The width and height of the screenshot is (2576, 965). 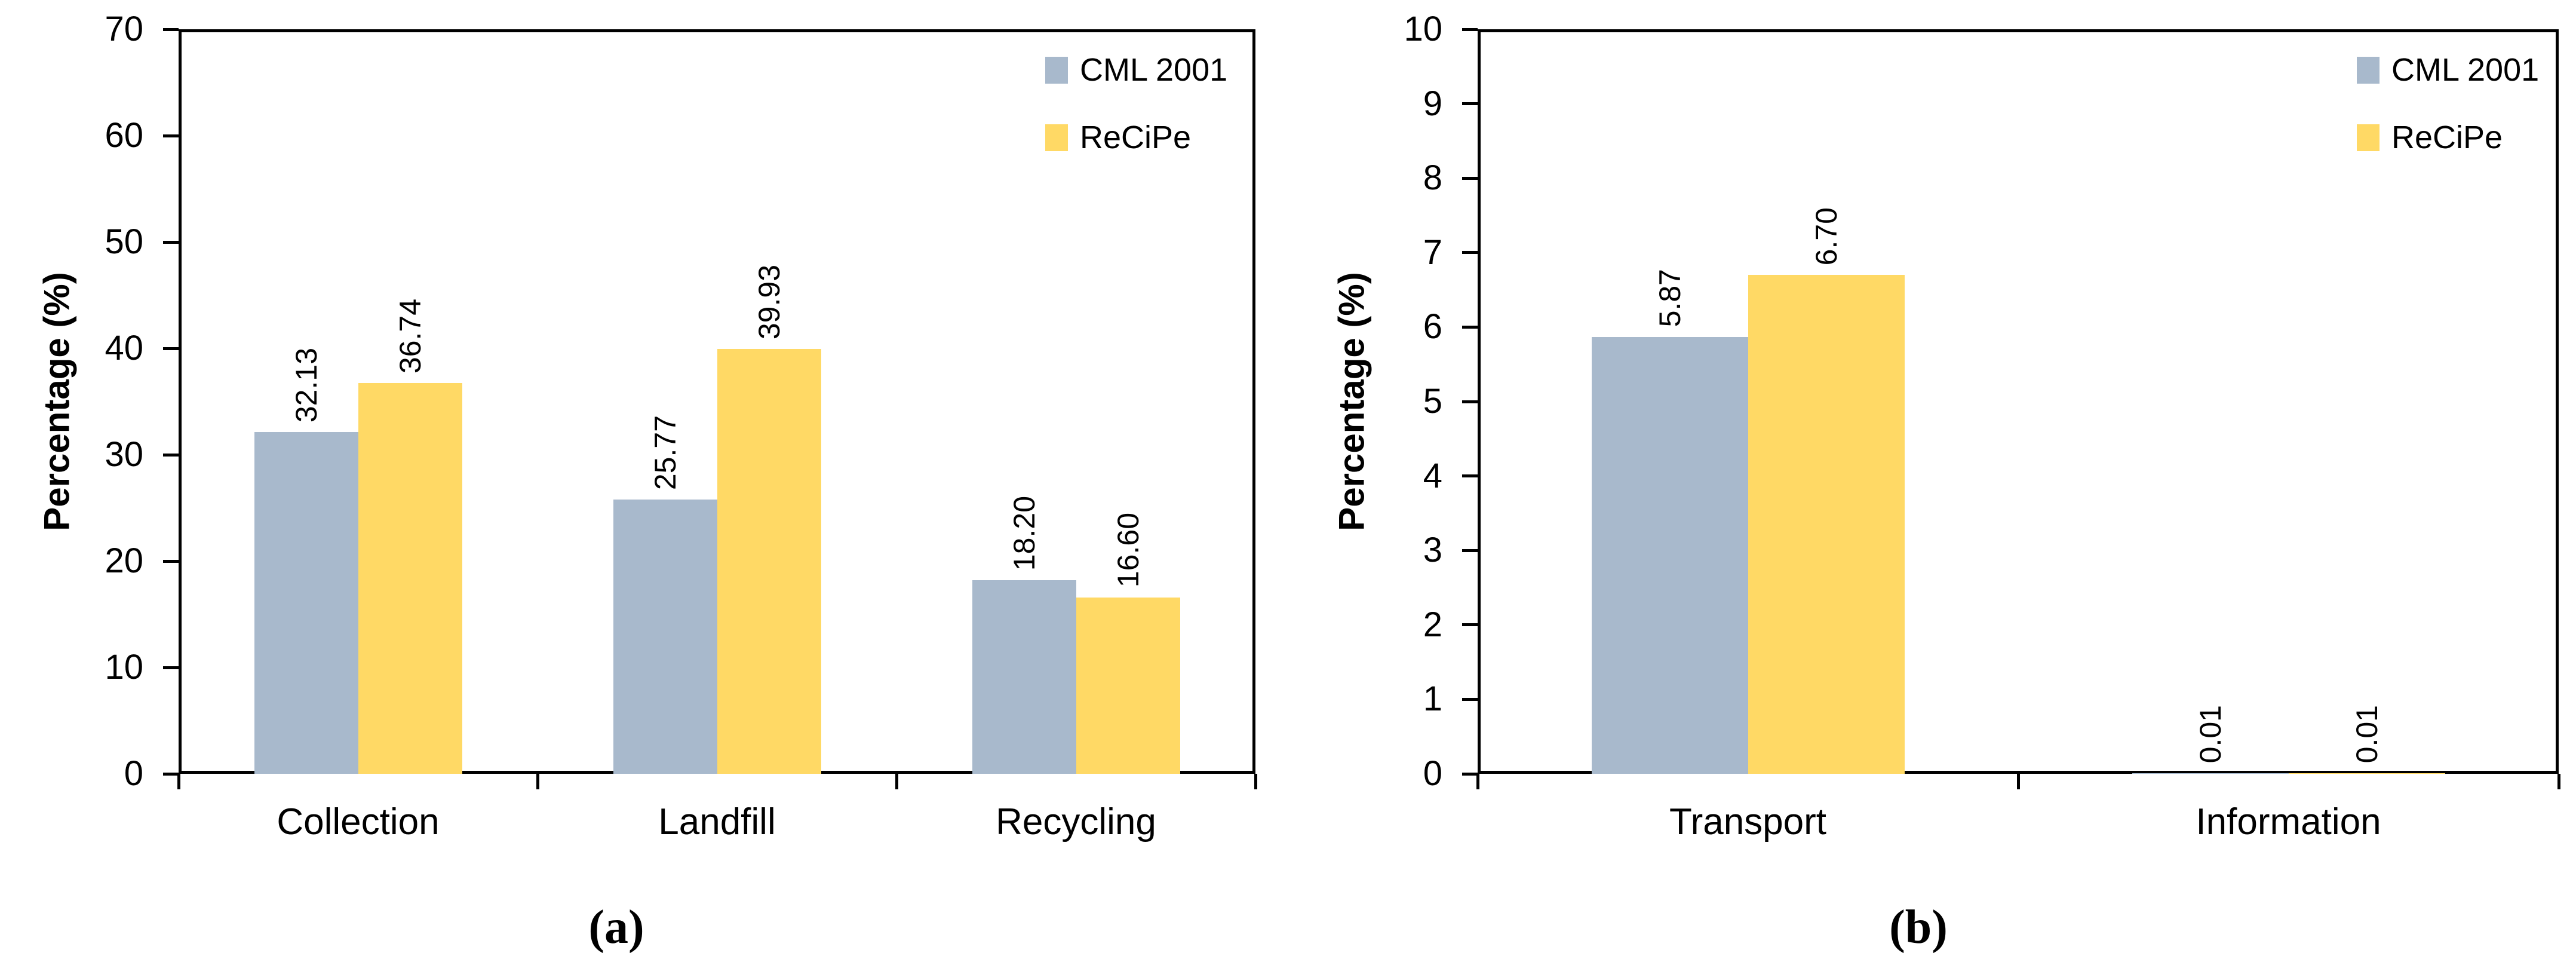 What do you see at coordinates (1748, 822) in the screenshot?
I see `category-label: Transport` at bounding box center [1748, 822].